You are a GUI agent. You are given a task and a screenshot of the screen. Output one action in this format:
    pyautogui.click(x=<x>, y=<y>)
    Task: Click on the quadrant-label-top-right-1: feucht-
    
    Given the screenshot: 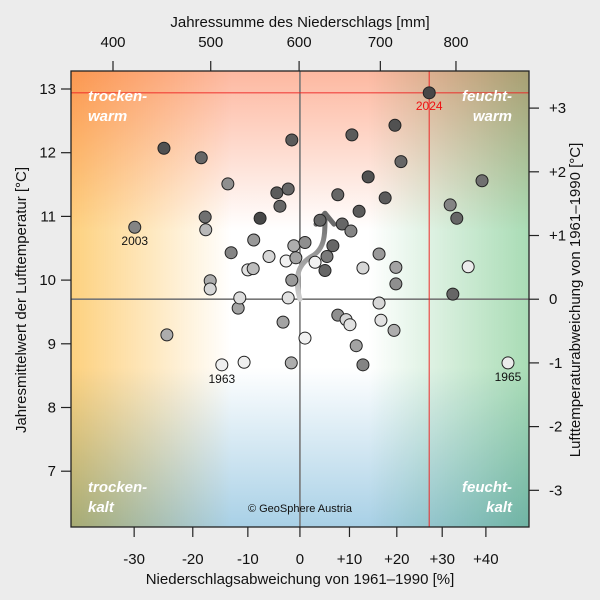 What is the action you would take?
    pyautogui.click(x=487, y=96)
    